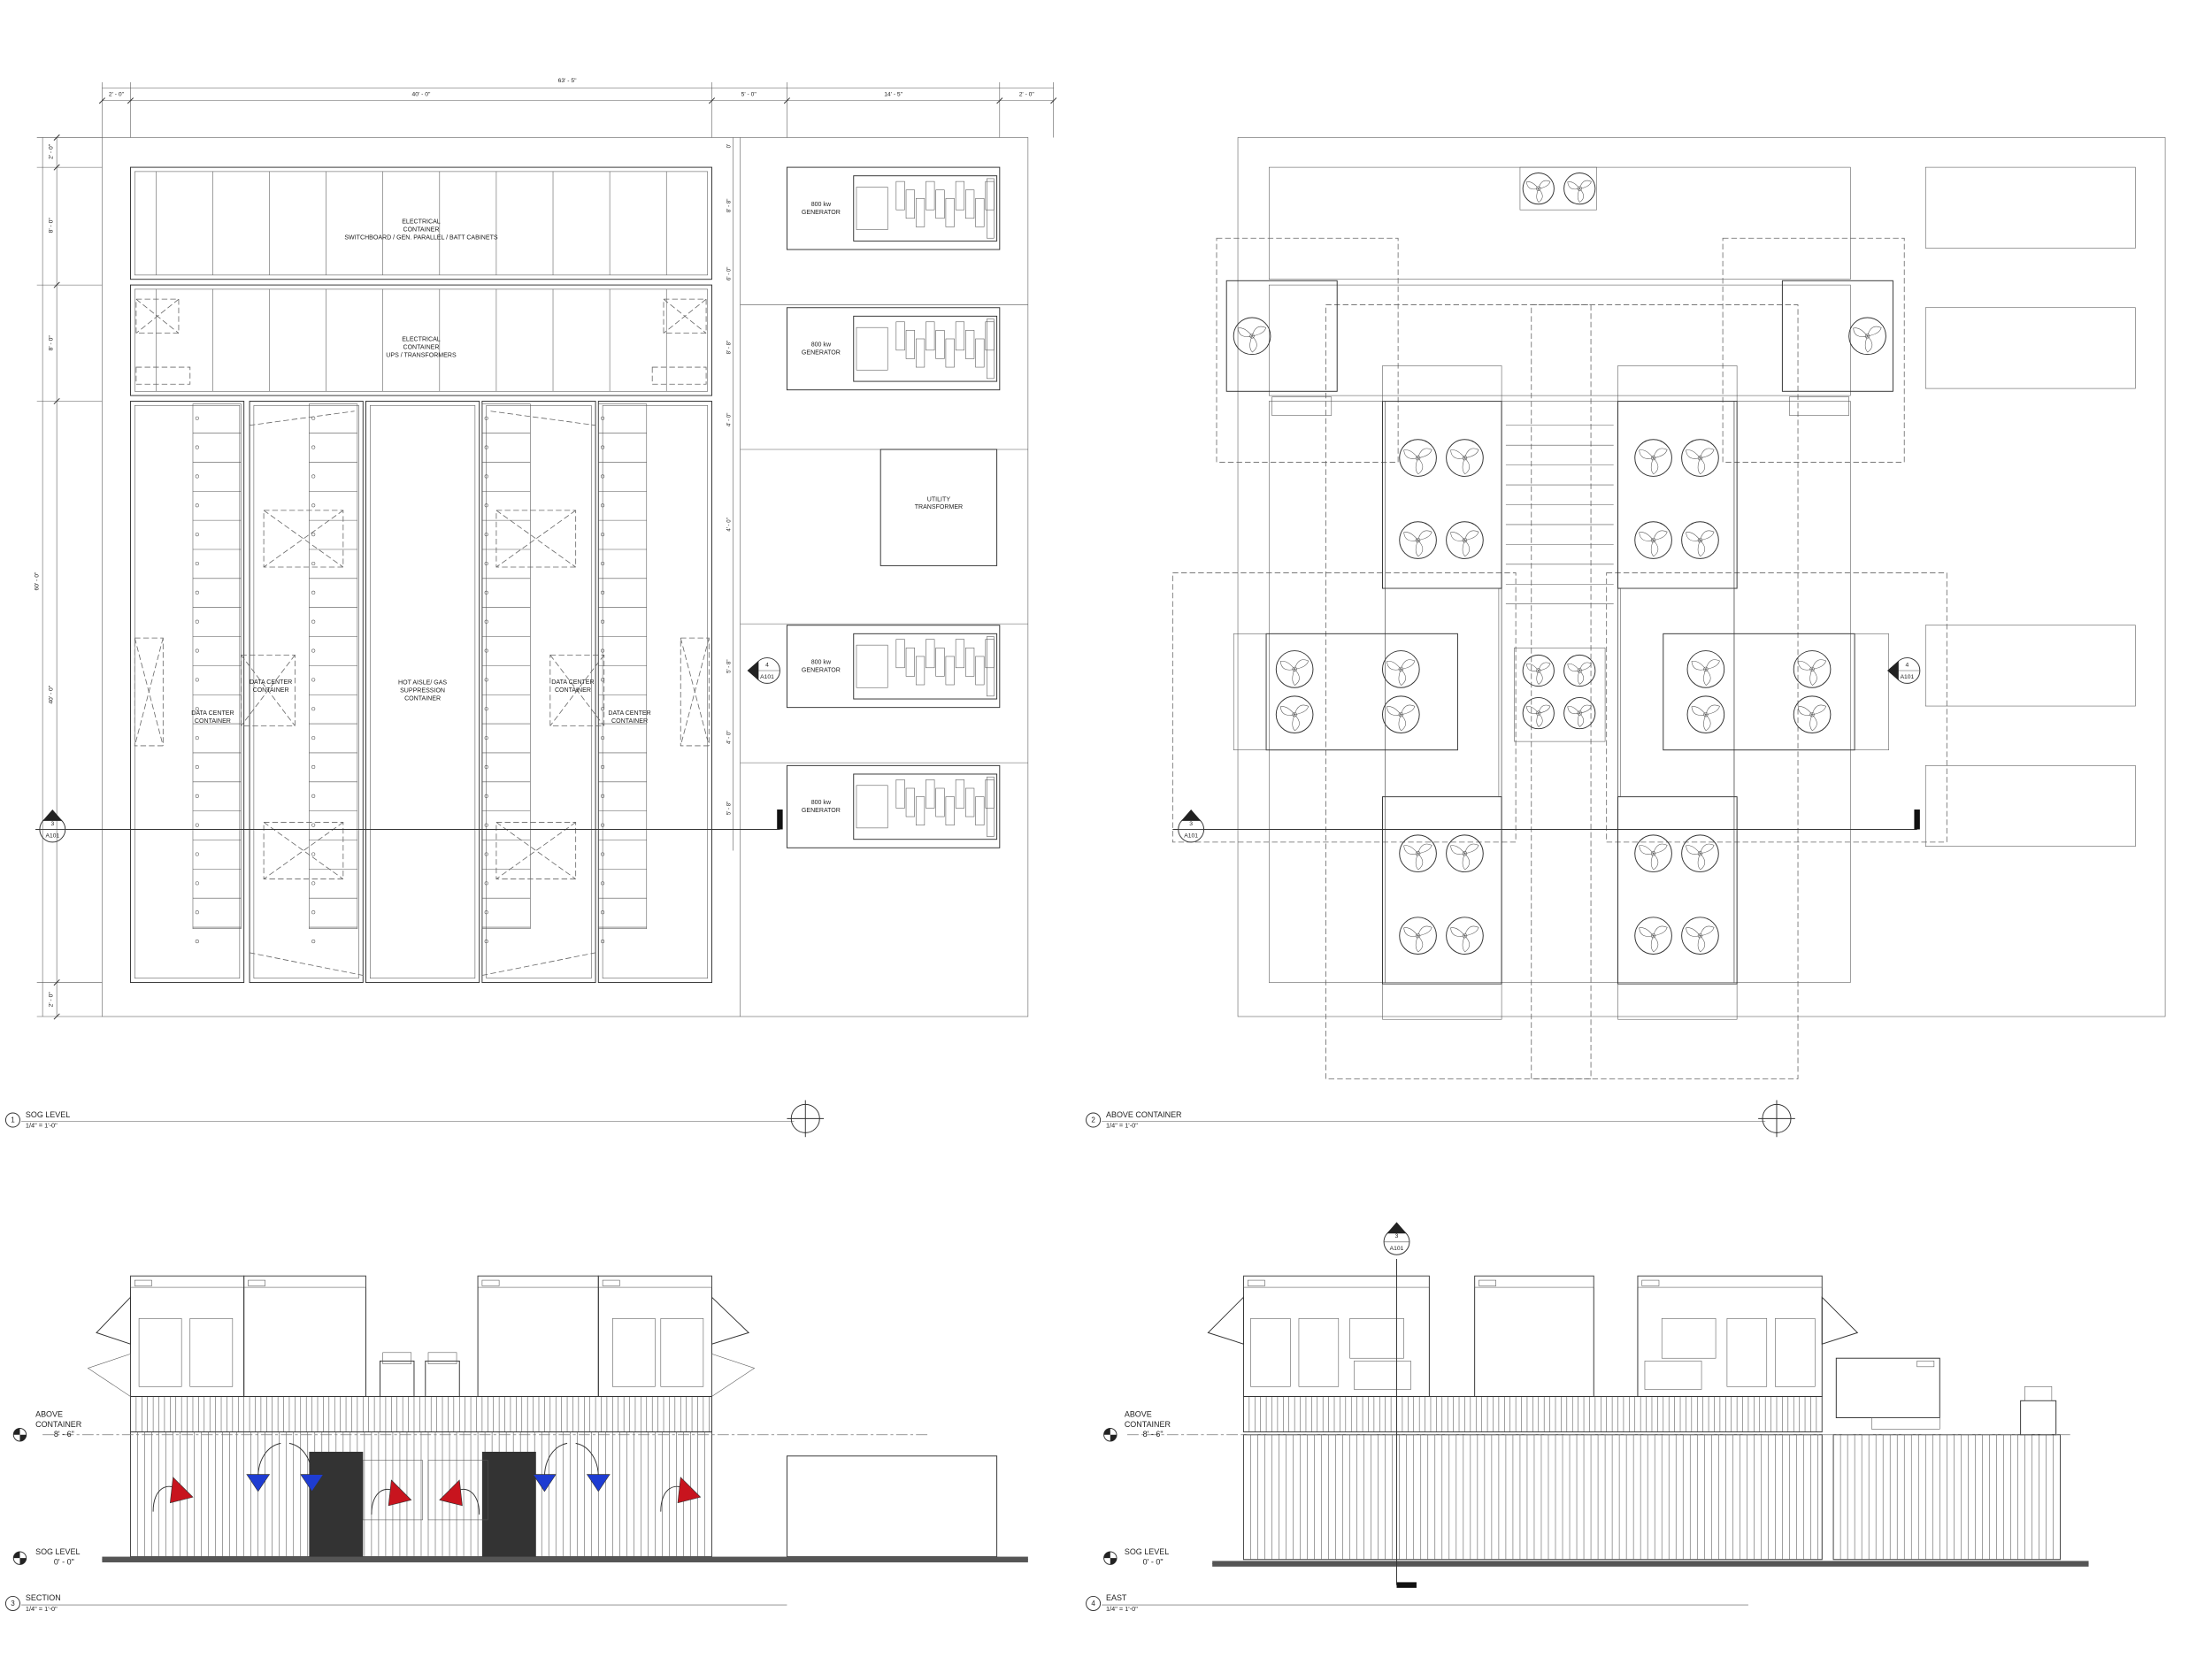 This screenshot has height=1665, width=2212. I want to click on logo-plate, so click(491, 1282).